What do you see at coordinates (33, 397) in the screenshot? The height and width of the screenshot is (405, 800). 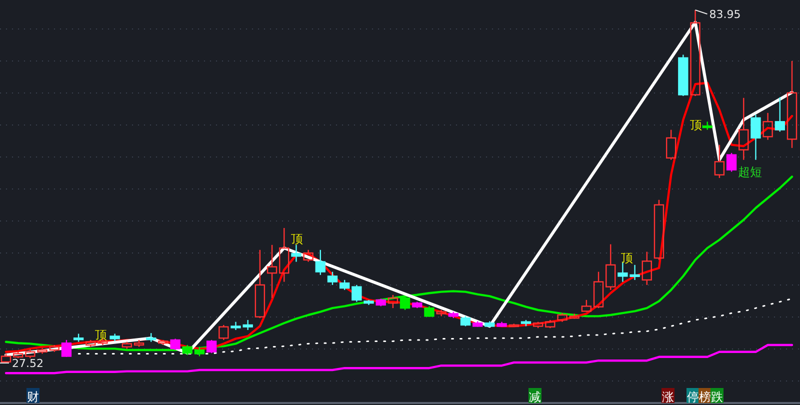 I see `text: 财` at bounding box center [33, 397].